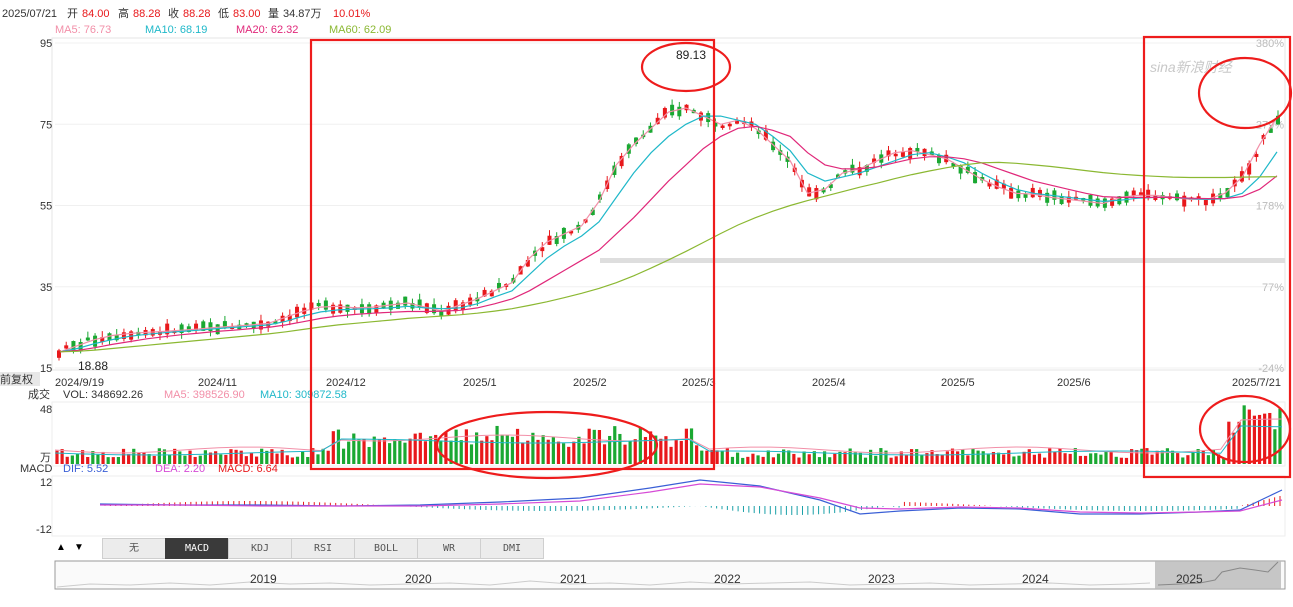 Image resolution: width=1293 pixels, height=607 pixels. What do you see at coordinates (85, 469) in the screenshot?
I see `macd-dif: DIF: 5.52` at bounding box center [85, 469].